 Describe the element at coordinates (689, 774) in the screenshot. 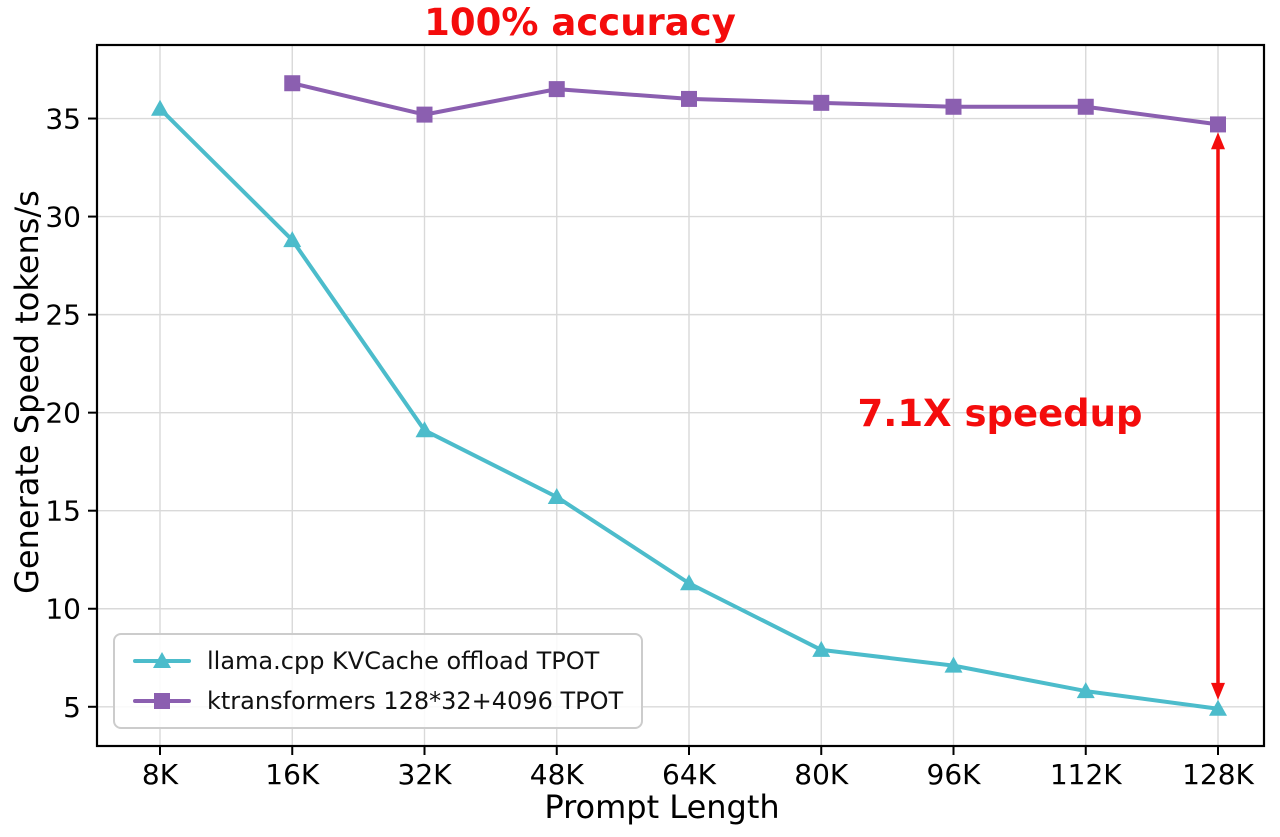

I see `x-tick-label: 64K` at that location.